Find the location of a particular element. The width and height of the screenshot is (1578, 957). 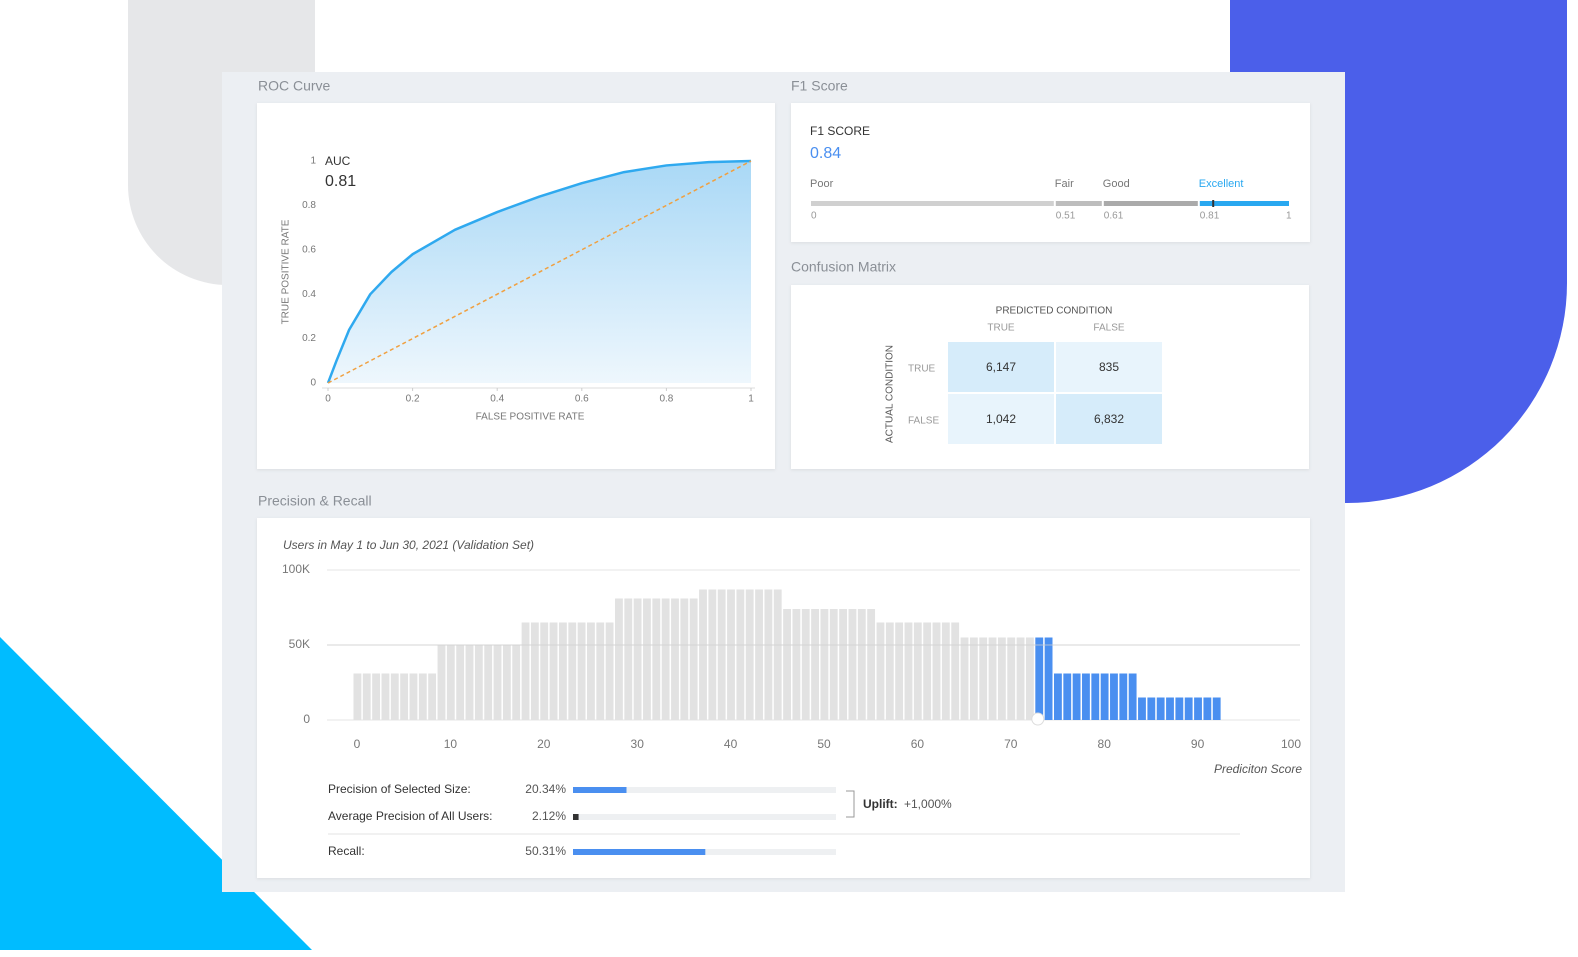

x-tick-label: 0.8 is located at coordinates (666, 399).